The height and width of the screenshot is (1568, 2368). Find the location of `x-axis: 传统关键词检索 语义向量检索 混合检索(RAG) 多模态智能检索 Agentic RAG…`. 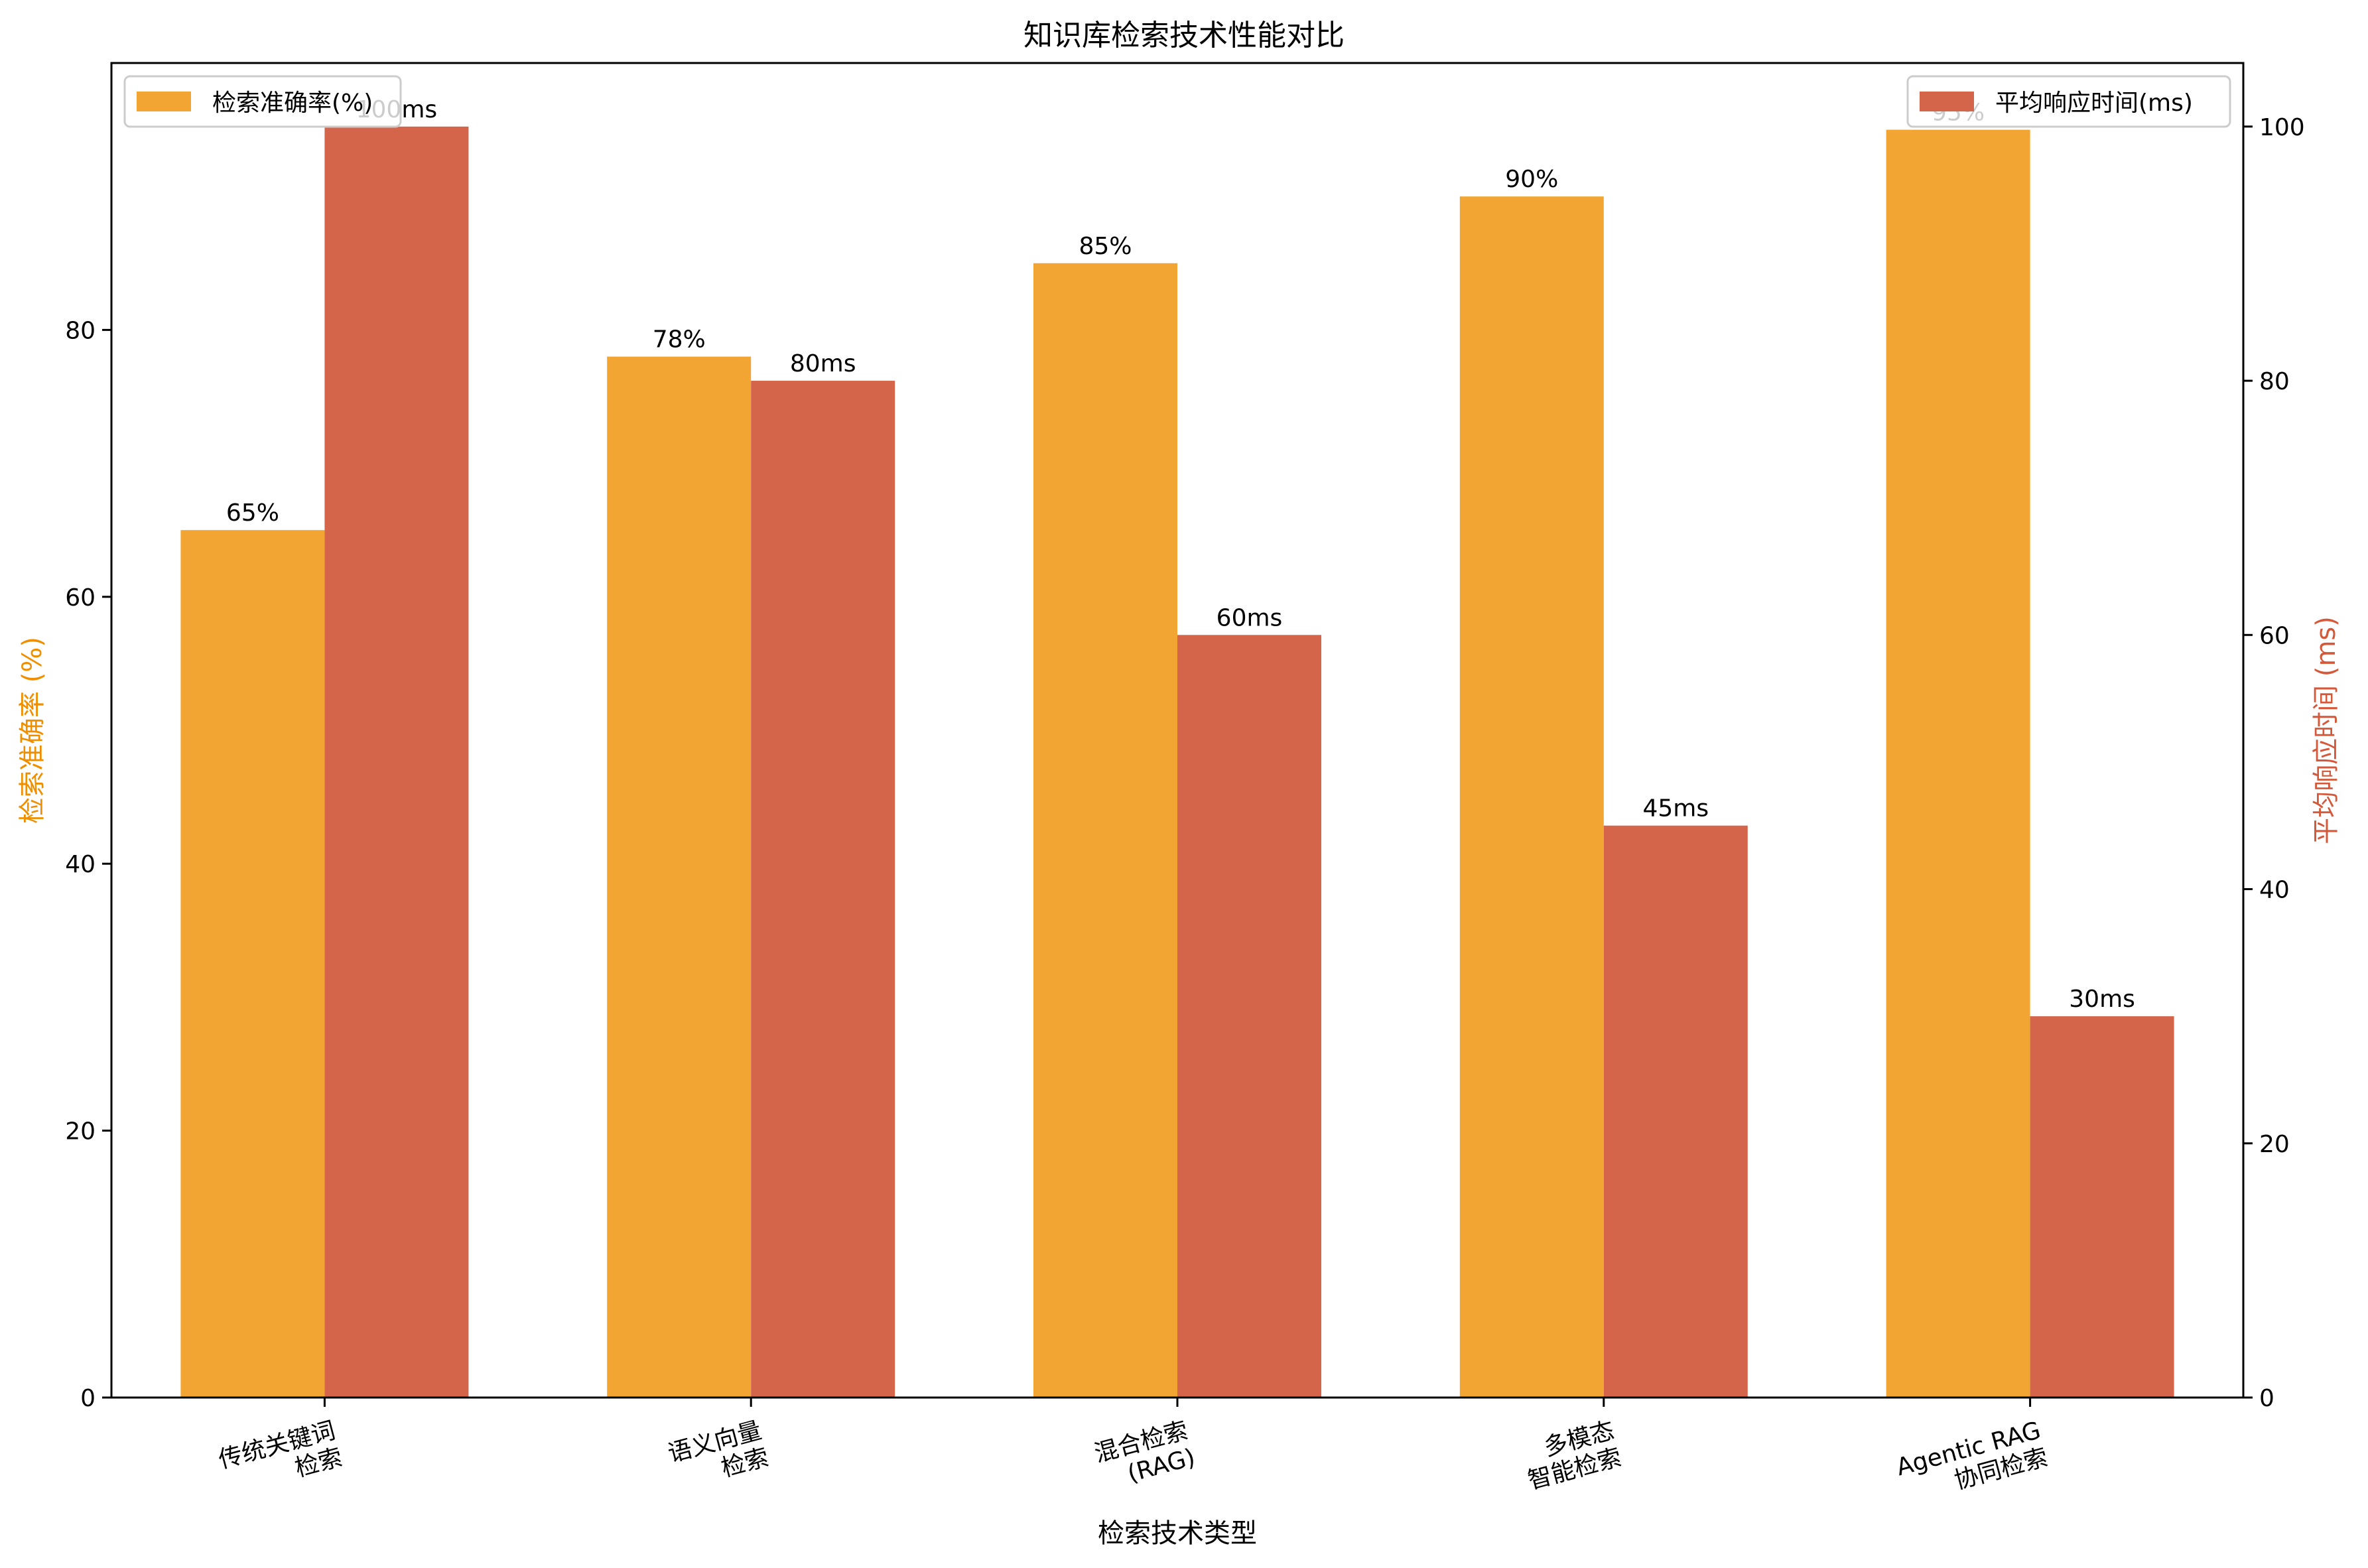

x-axis: 传统关键词检索 语义向量检索 混合检索(RAG) 多模态智能检索 Agentic RAG… is located at coordinates (1133, 1453).